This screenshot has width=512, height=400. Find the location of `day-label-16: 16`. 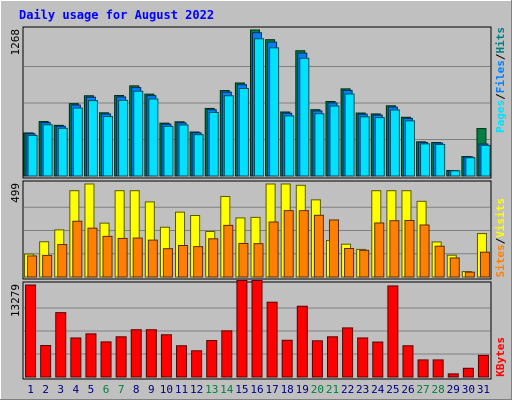

day-label-16: 16 is located at coordinates (256, 389).